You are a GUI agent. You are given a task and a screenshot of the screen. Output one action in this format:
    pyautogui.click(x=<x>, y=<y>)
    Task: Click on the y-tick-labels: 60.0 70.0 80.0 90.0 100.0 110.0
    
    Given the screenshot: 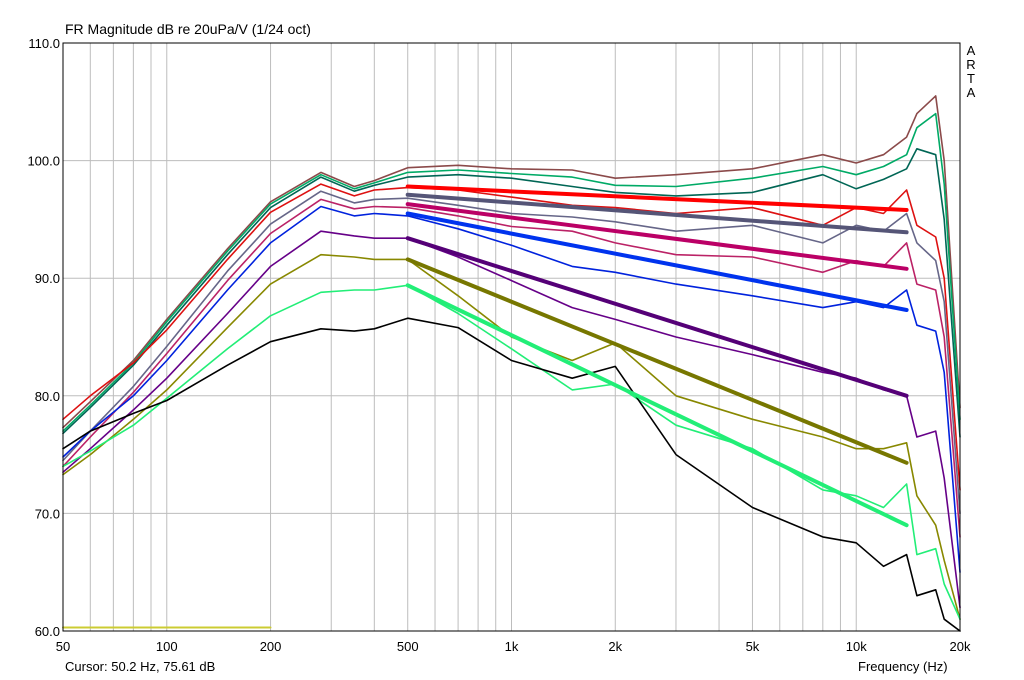 What is the action you would take?
    pyautogui.click(x=43, y=337)
    